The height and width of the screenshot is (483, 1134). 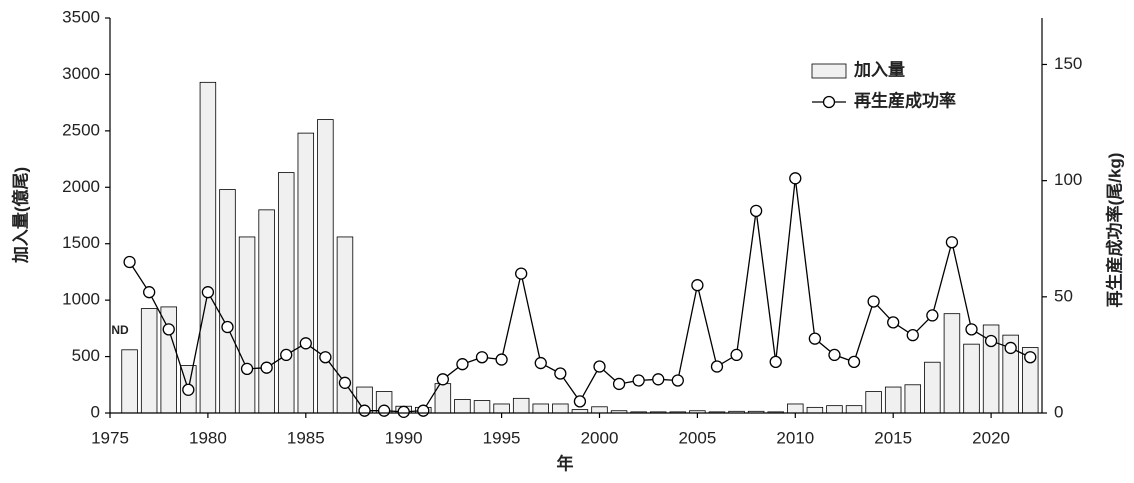 I want to click on y-tick-label: 500, so click(x=86, y=355).